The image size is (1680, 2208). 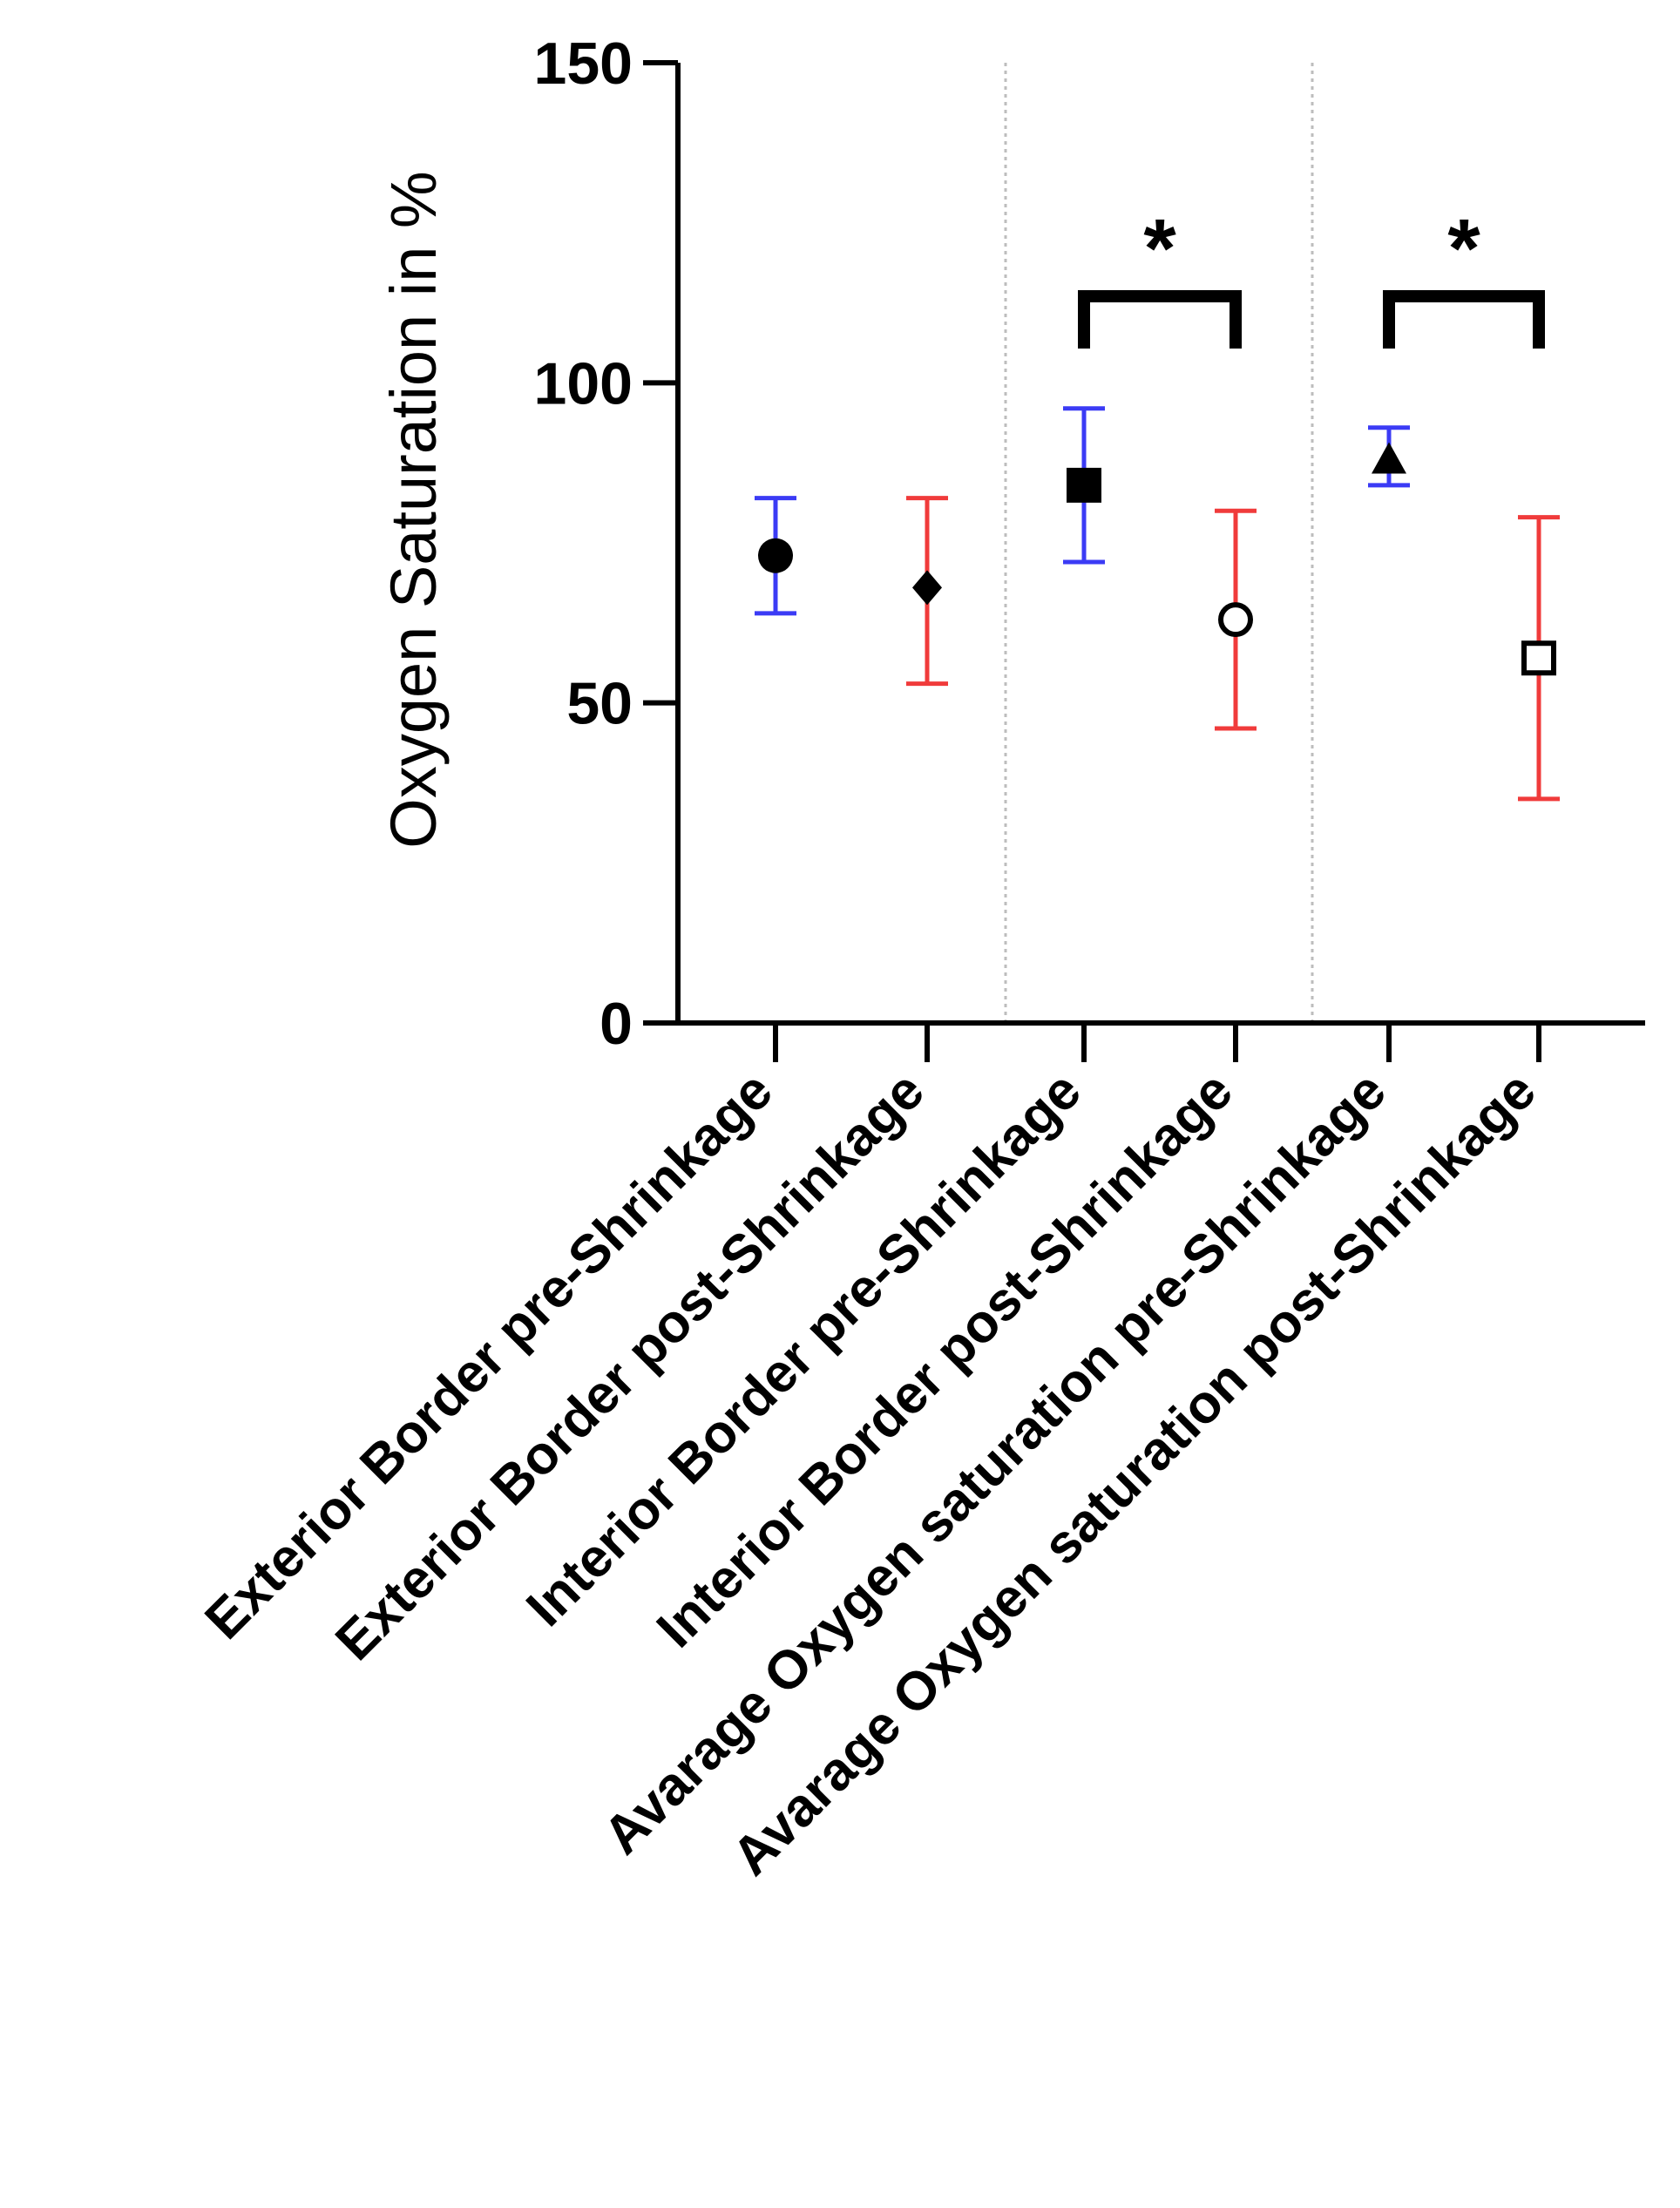 I want to click on y-tick-label-0: 0, so click(x=616, y=1024).